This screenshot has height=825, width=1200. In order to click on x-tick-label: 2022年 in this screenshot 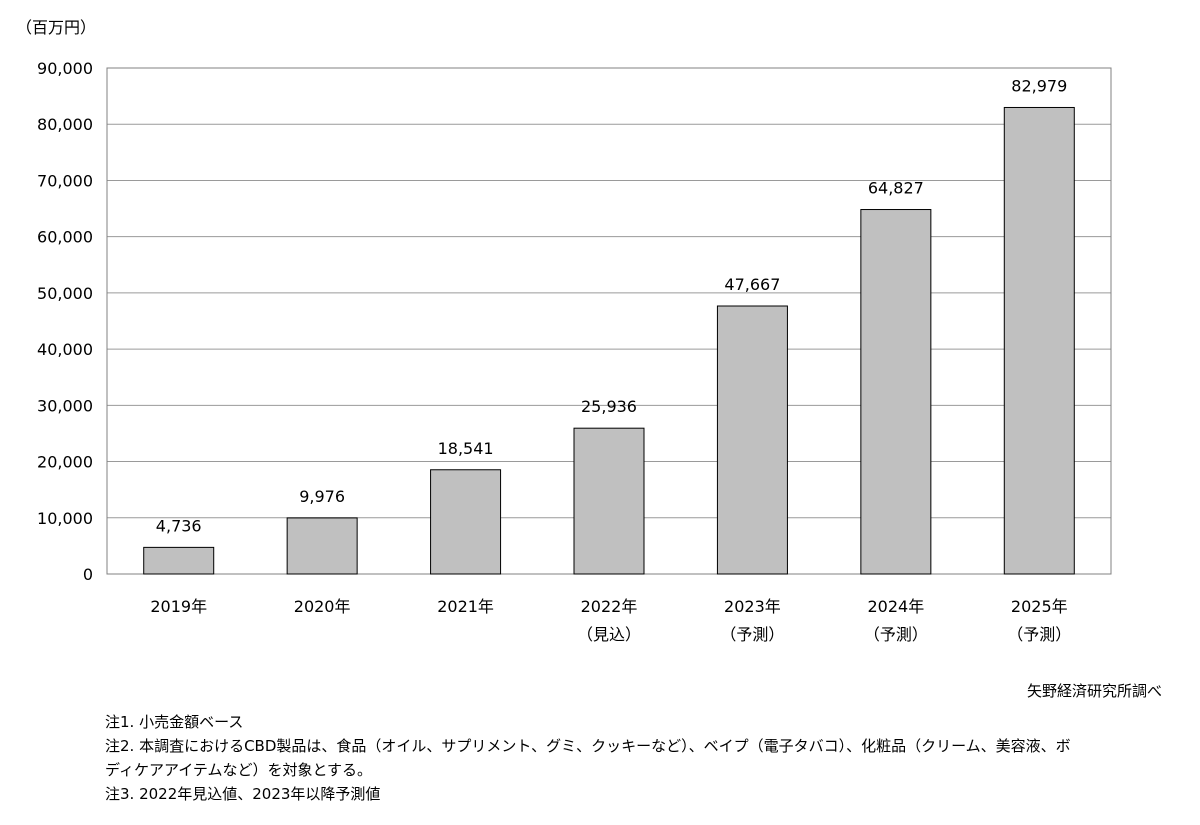, I will do `click(609, 606)`.